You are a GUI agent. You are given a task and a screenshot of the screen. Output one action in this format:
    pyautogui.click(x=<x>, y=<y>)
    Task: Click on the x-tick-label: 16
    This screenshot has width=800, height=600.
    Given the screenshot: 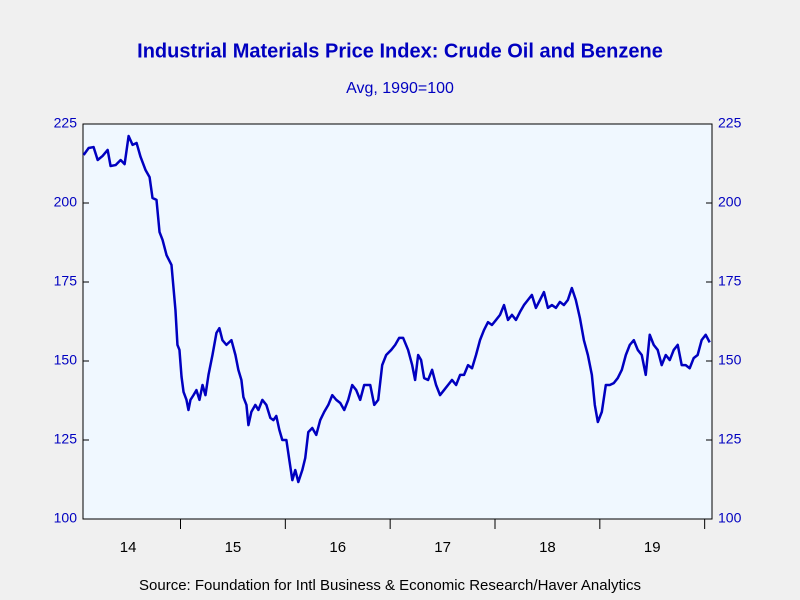 What is the action you would take?
    pyautogui.click(x=337, y=547)
    